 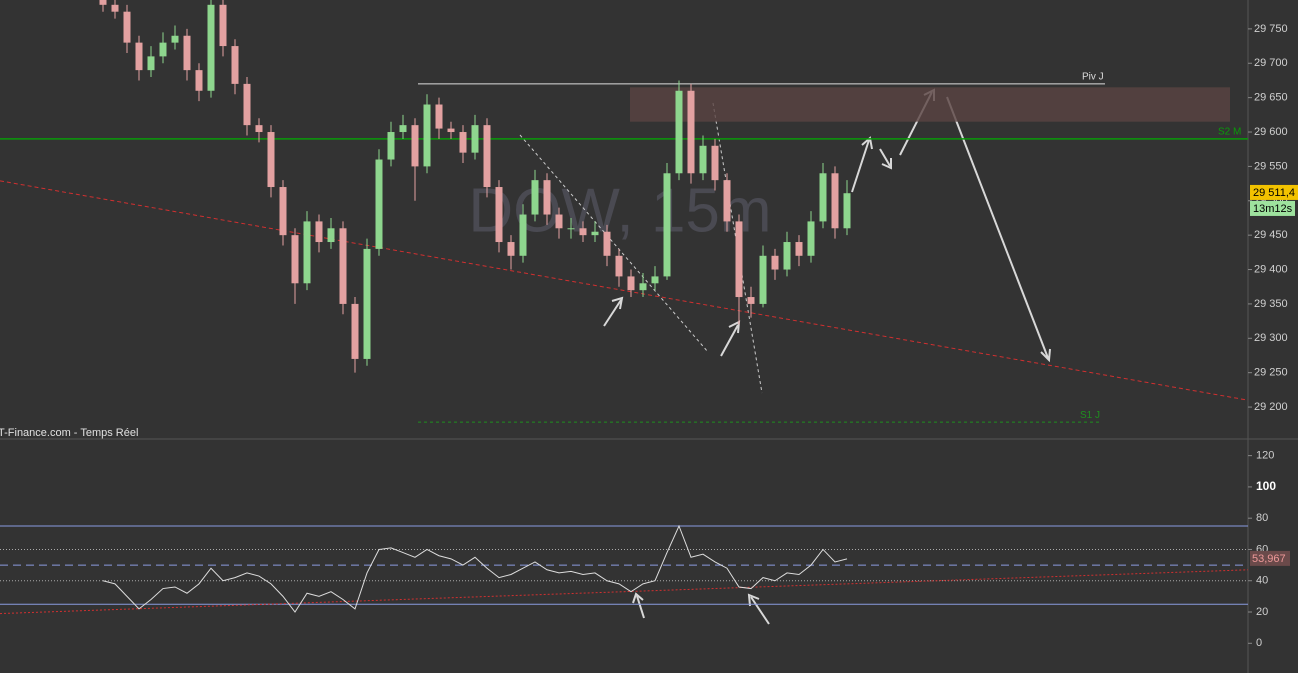 I want to click on rsi-value-box, so click(x=1270, y=558).